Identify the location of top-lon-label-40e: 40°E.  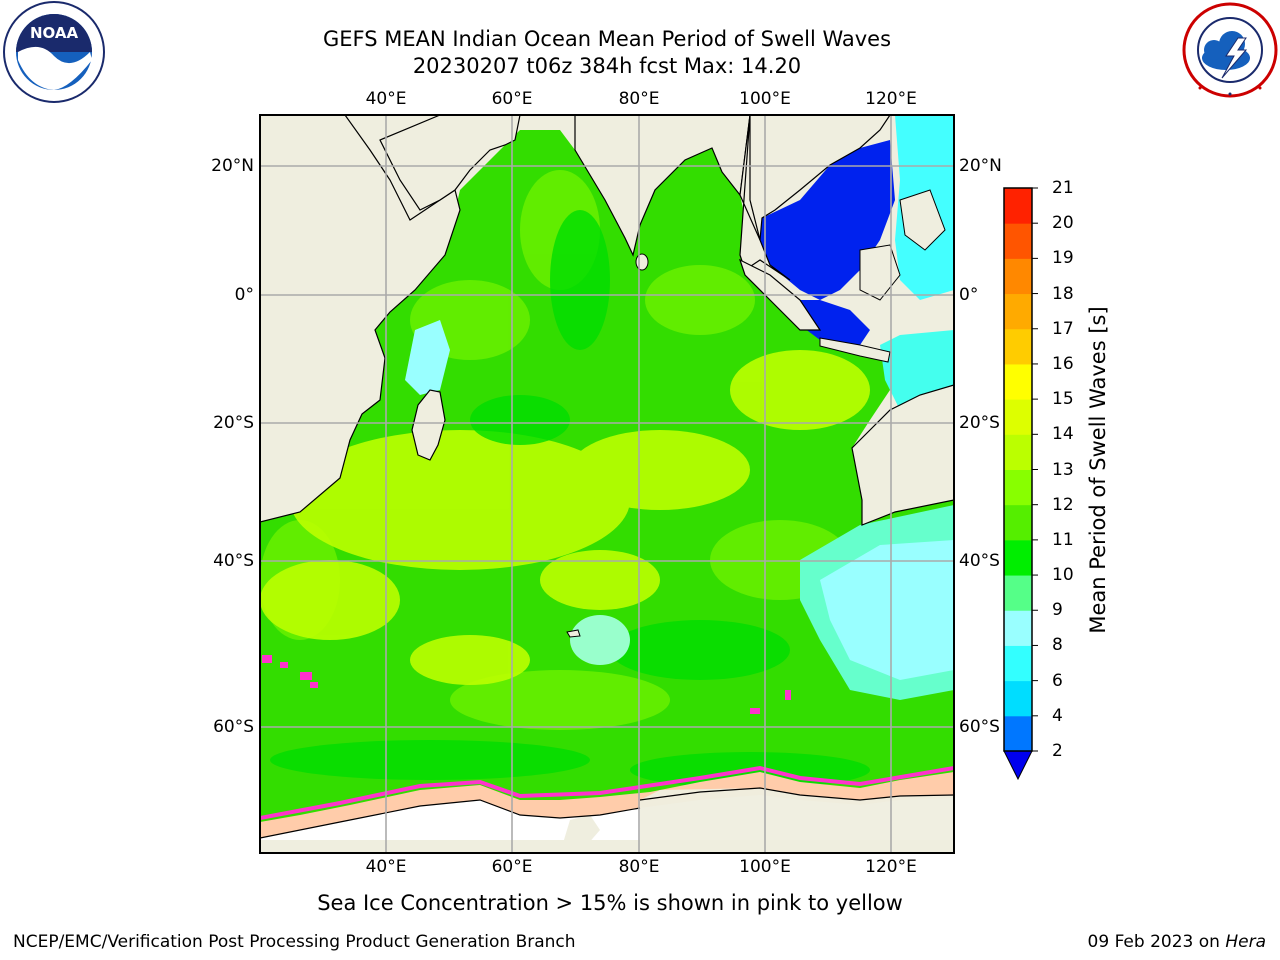
(386, 99).